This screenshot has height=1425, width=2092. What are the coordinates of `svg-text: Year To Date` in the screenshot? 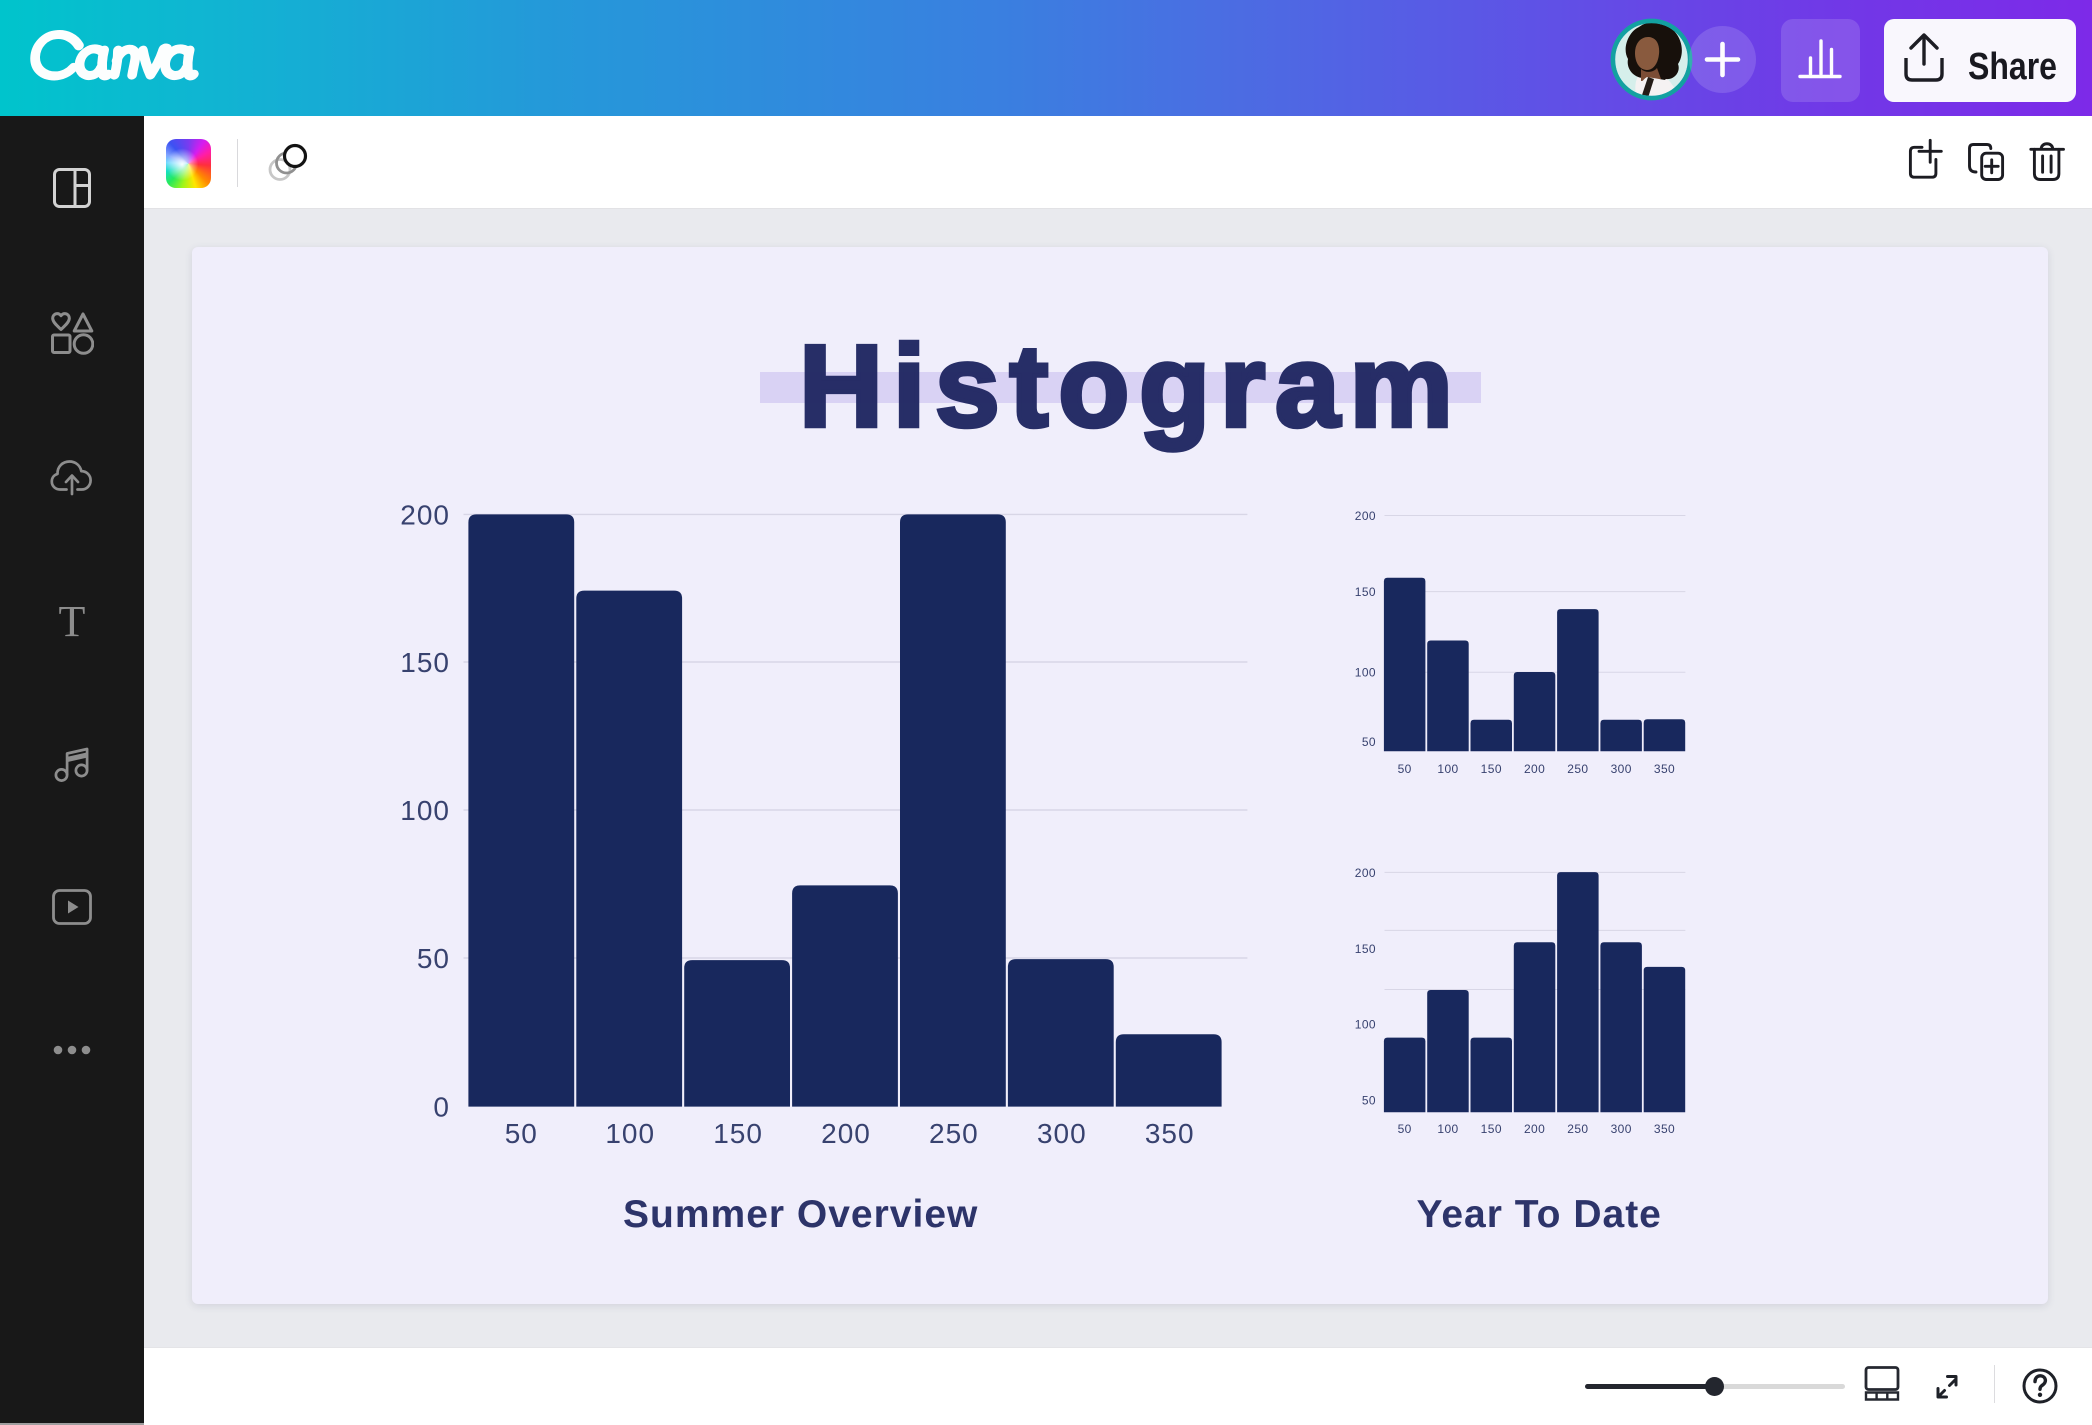 It's located at (1539, 1214).